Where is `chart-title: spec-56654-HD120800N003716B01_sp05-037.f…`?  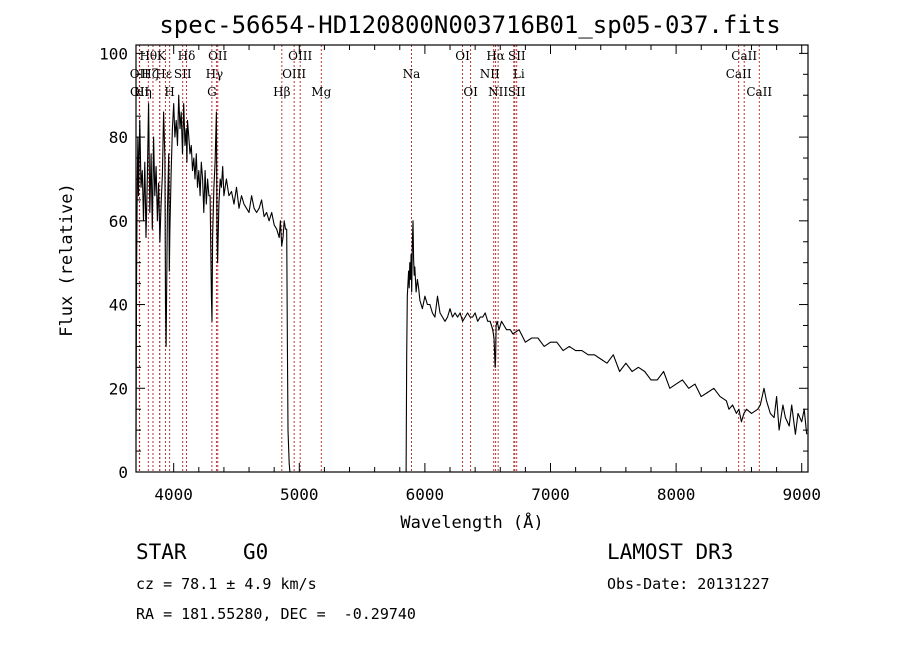
chart-title: spec-56654-HD120800N003716B01_sp05-037.f… is located at coordinates (469, 25).